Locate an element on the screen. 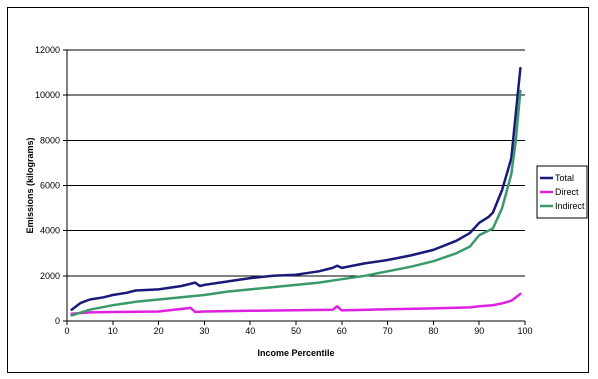 Image resolution: width=598 pixels, height=379 pixels. y-tick-label: 6000 is located at coordinates (50, 186).